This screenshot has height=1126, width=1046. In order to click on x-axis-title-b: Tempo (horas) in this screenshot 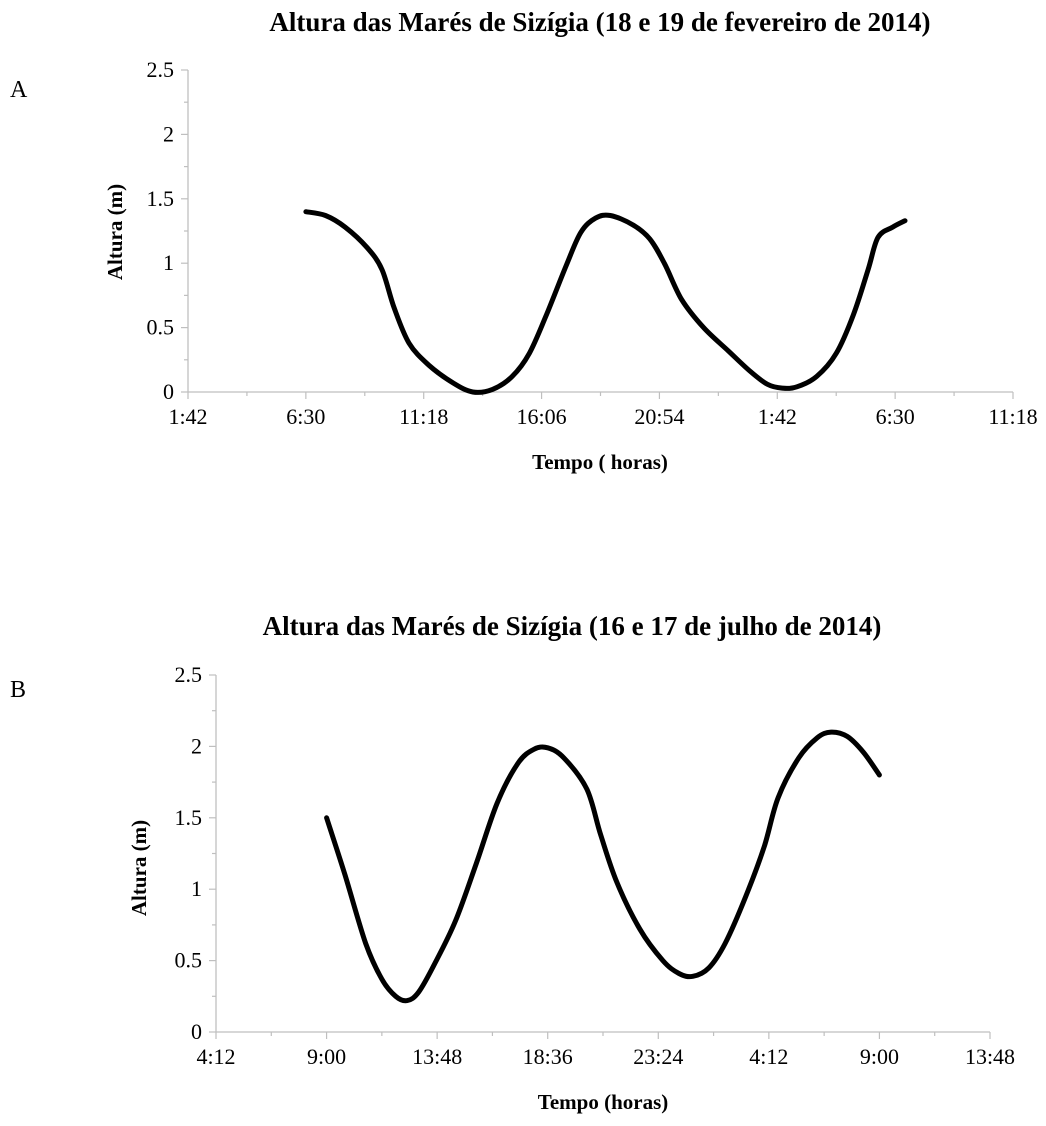, I will do `click(603, 1102)`.